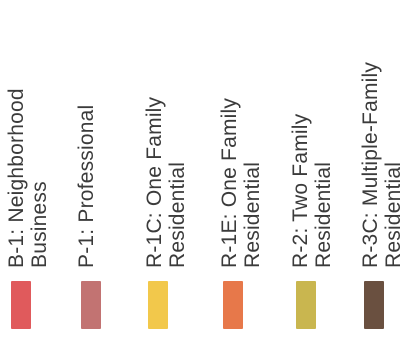  Describe the element at coordinates (241, 182) in the screenshot. I see `legend-label-r1e: R-1E: One Family Residential` at that location.